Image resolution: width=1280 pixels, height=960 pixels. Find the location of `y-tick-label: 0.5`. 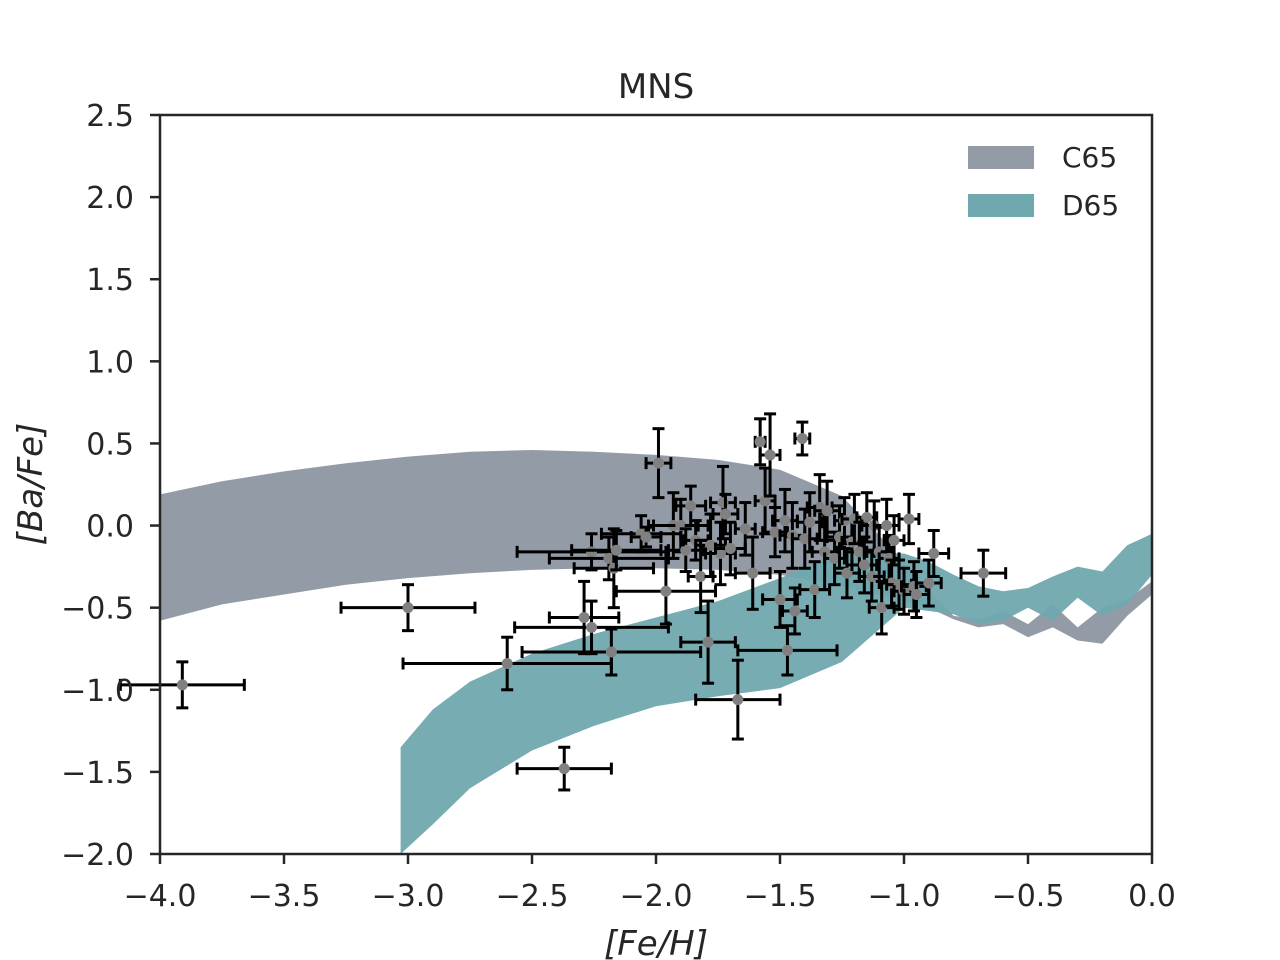

y-tick-label: 0.5 is located at coordinates (110, 444).